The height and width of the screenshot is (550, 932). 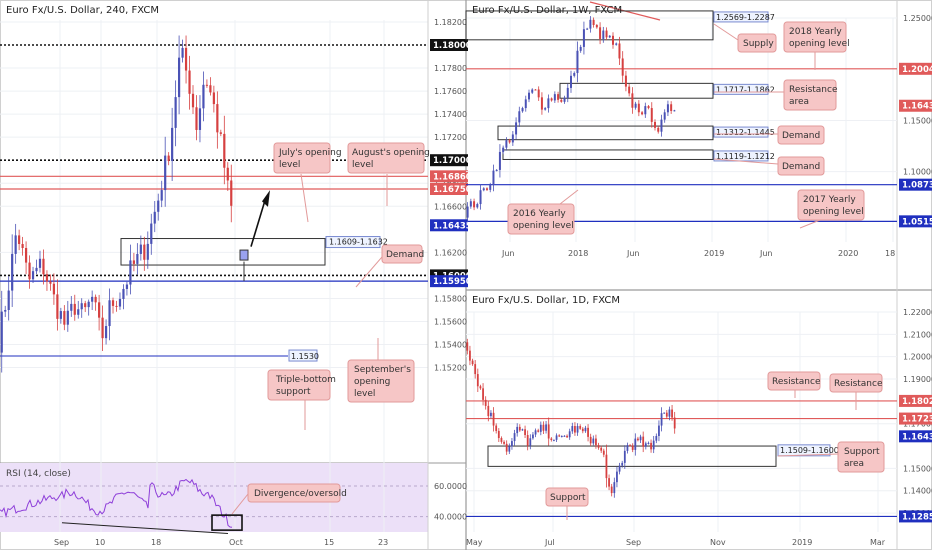 What do you see at coordinates (452, 46) in the screenshot?
I see `h4-price-label: 1.18000` at bounding box center [452, 46].